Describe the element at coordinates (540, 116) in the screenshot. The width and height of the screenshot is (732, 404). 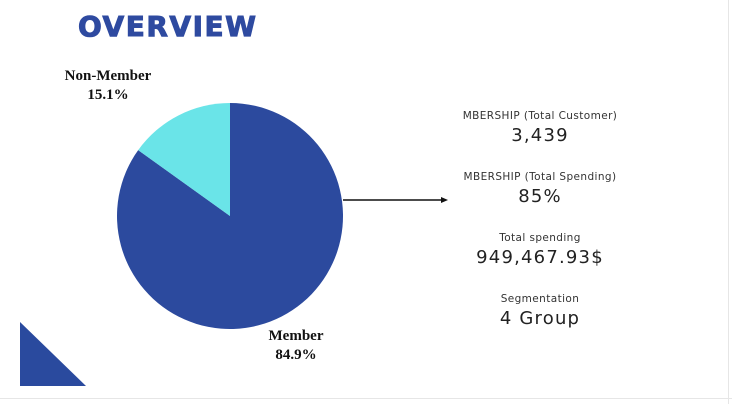
I see `stat-total-customer-label: MBERSHIP (Total Customer)` at that location.